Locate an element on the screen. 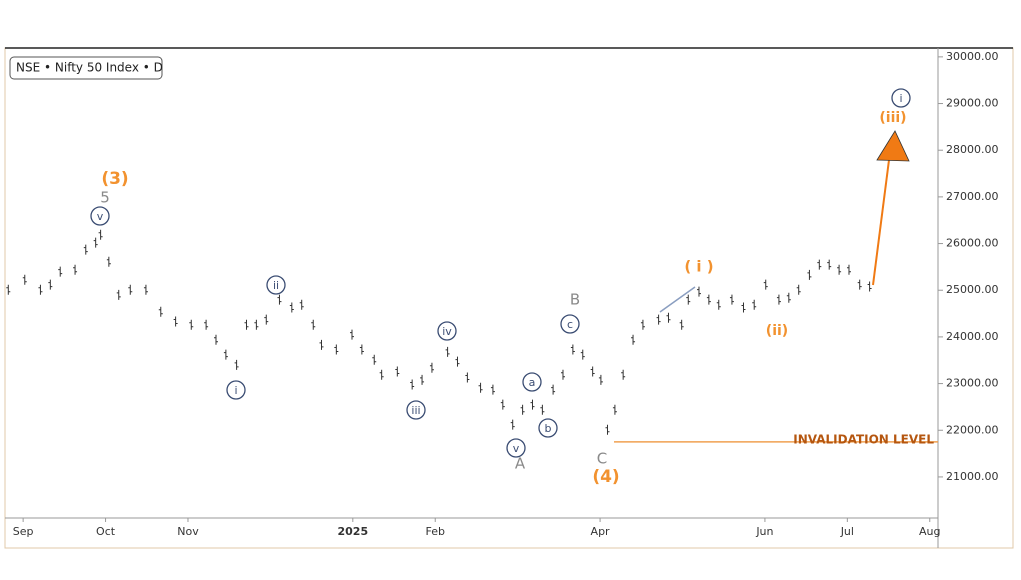  wave-label: (3) is located at coordinates (114, 179).